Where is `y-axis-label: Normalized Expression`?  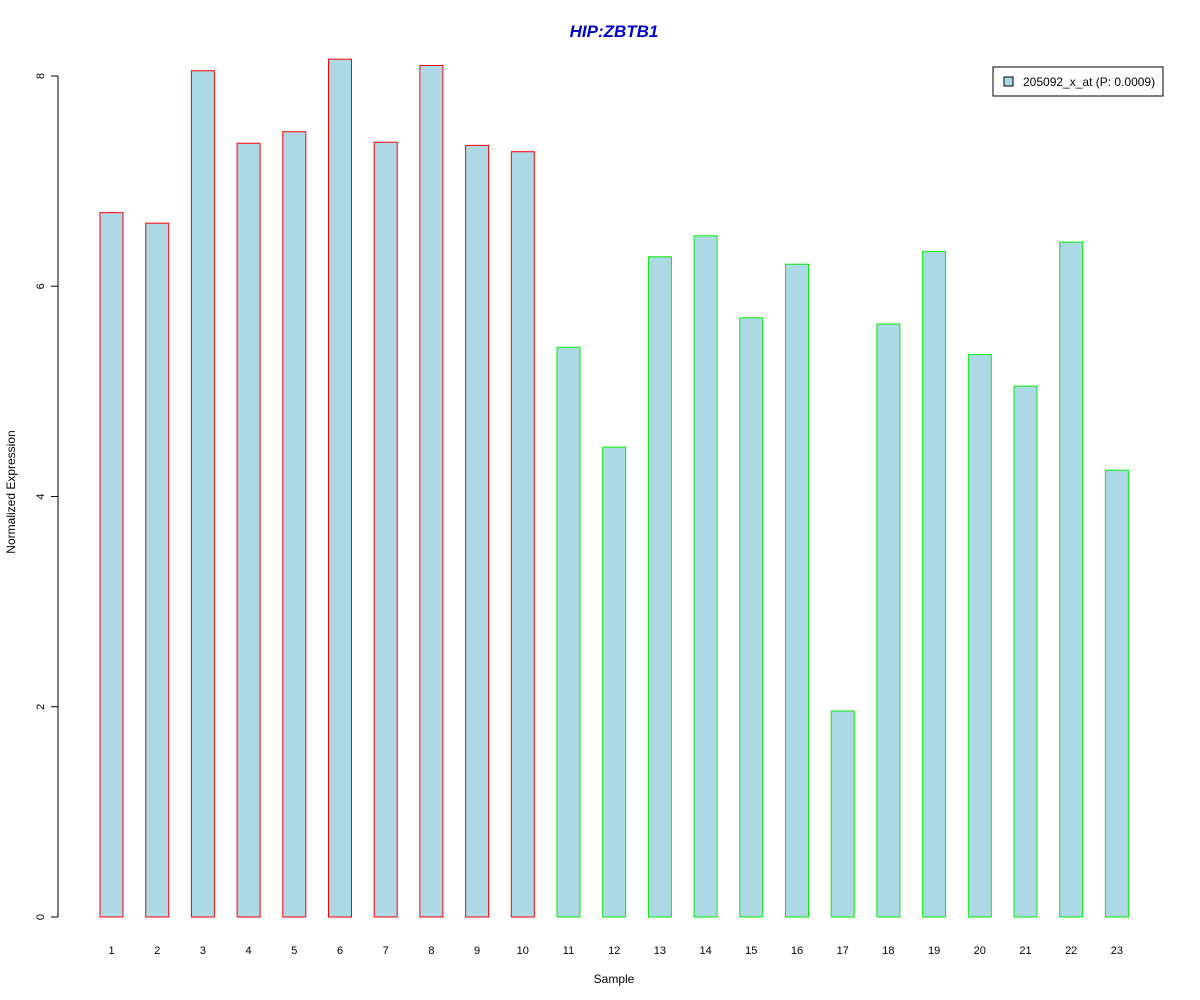
y-axis-label: Normalized Expression is located at coordinates (11, 491).